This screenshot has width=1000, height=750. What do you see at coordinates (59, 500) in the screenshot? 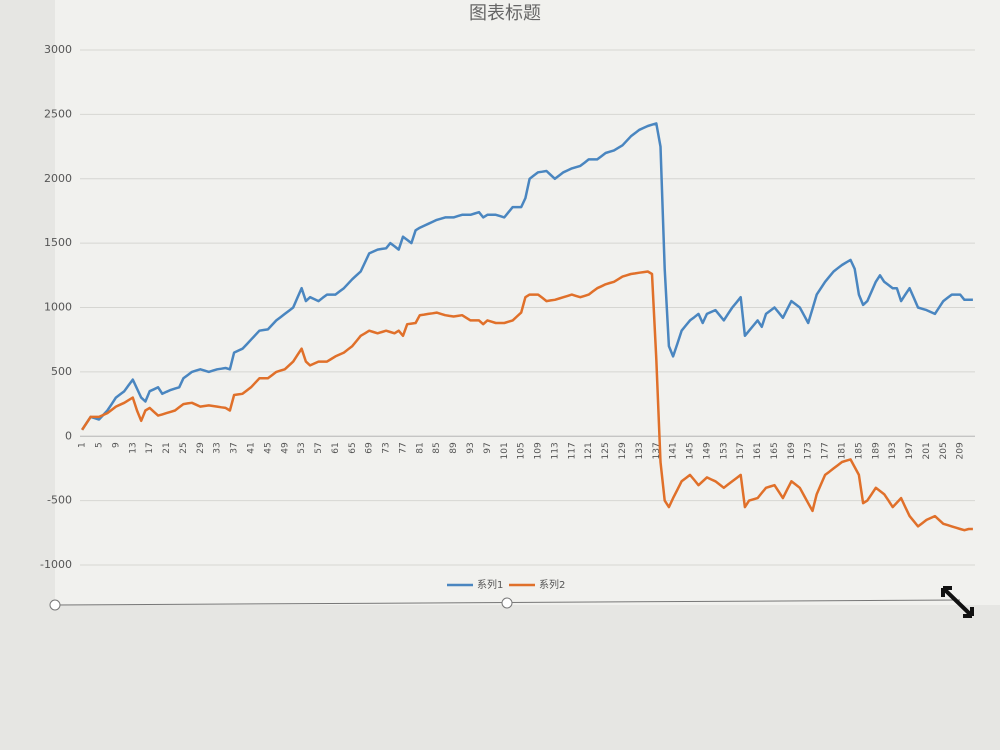
I see `y-tick-label: -500` at bounding box center [59, 500].